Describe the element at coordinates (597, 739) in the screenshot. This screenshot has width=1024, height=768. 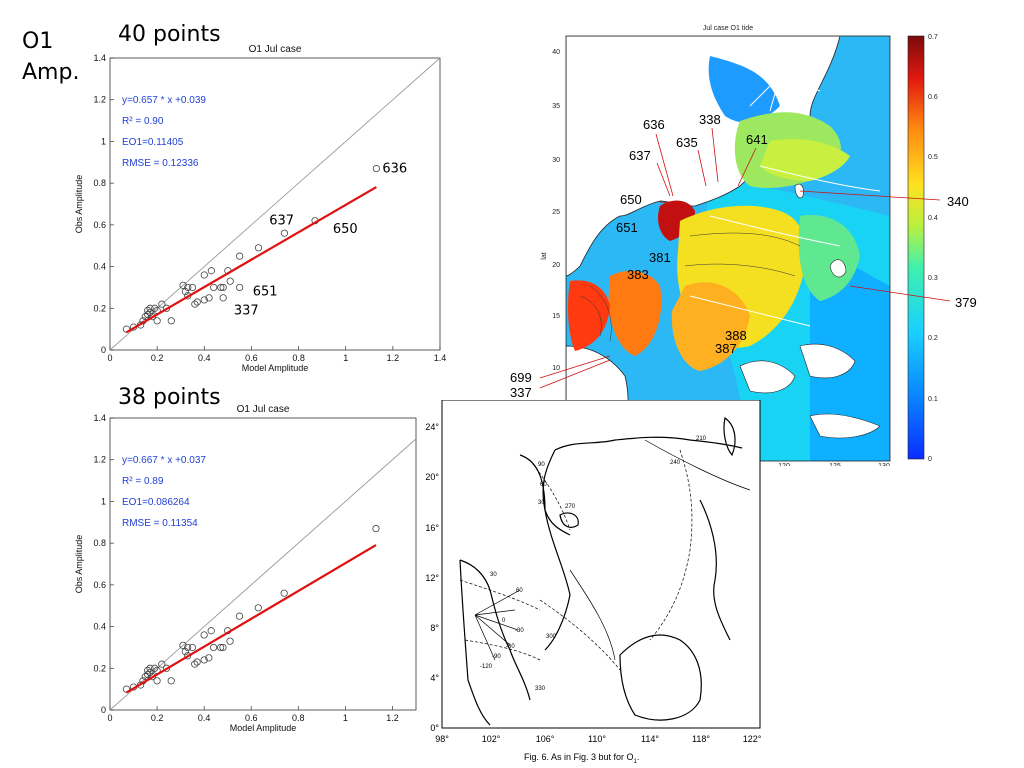
I see `map-bottom-xtick: 110°` at that location.